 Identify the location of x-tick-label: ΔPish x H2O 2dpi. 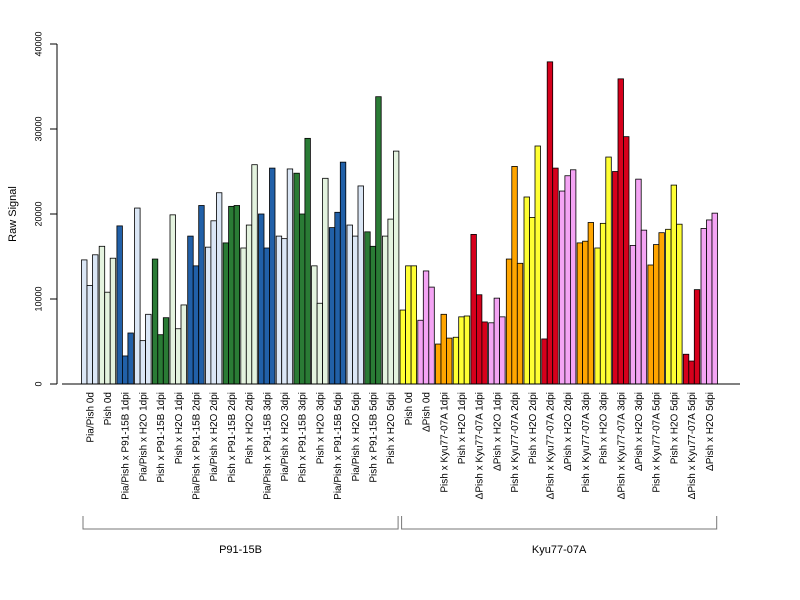
(568, 431).